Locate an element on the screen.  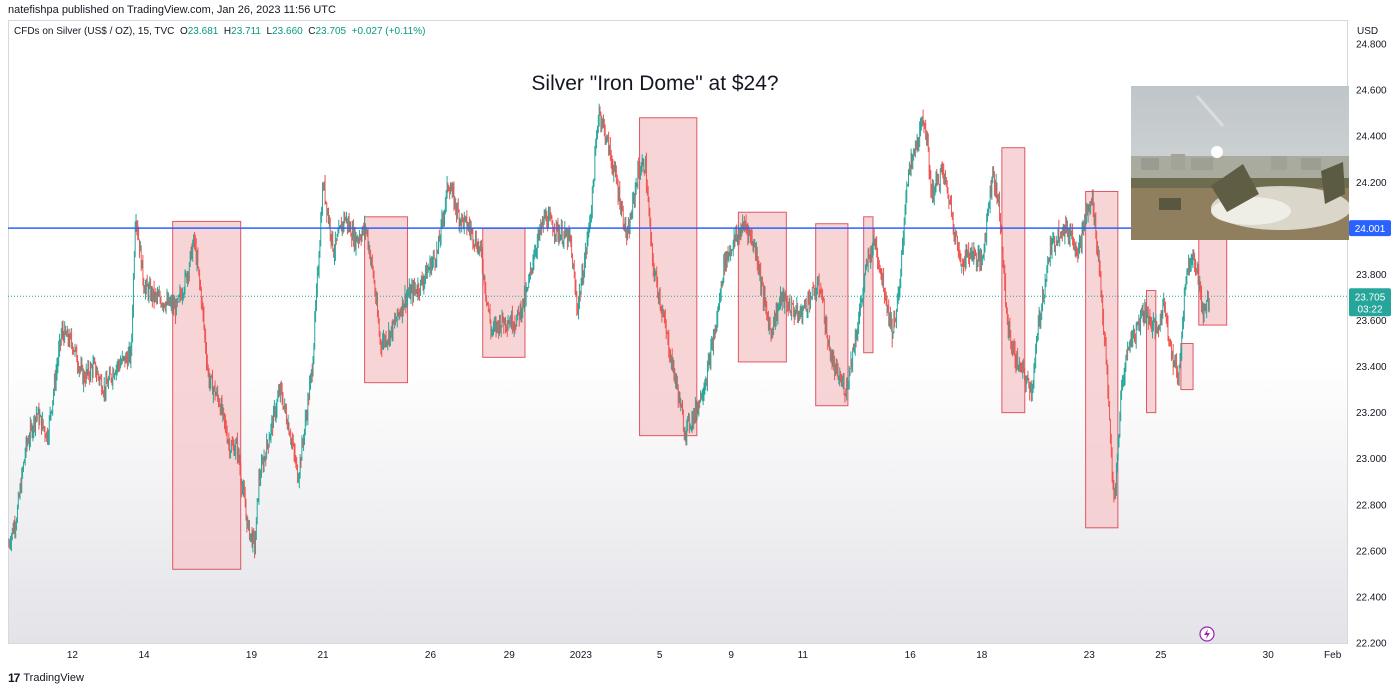
x-tick-label: 19 is located at coordinates (252, 655).